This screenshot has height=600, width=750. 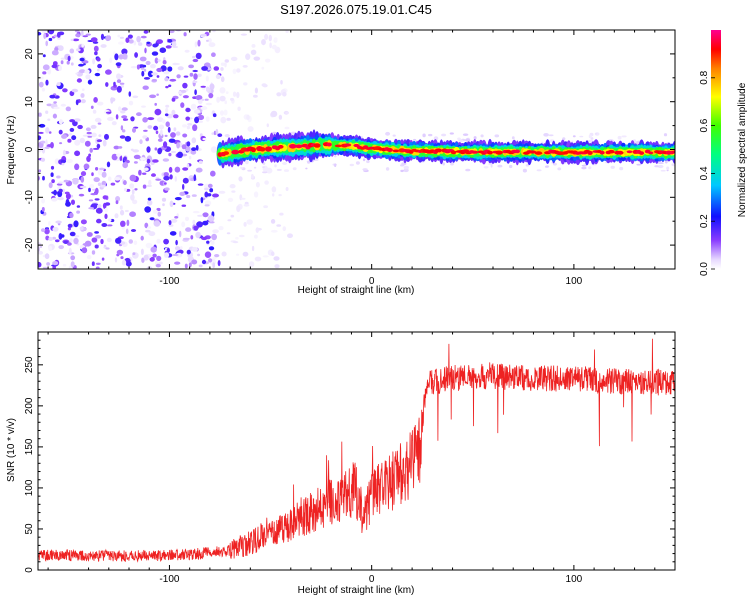 What do you see at coordinates (716, 149) in the screenshot?
I see `colorbar-gradient` at bounding box center [716, 149].